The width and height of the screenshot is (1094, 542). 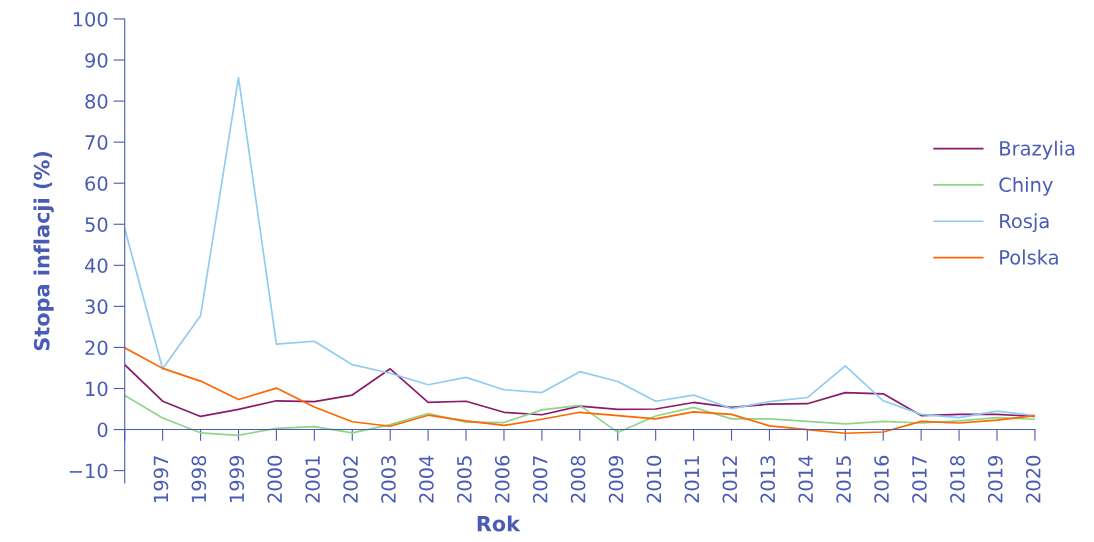 I want to click on legend-label: Brazylia, so click(x=1037, y=150).